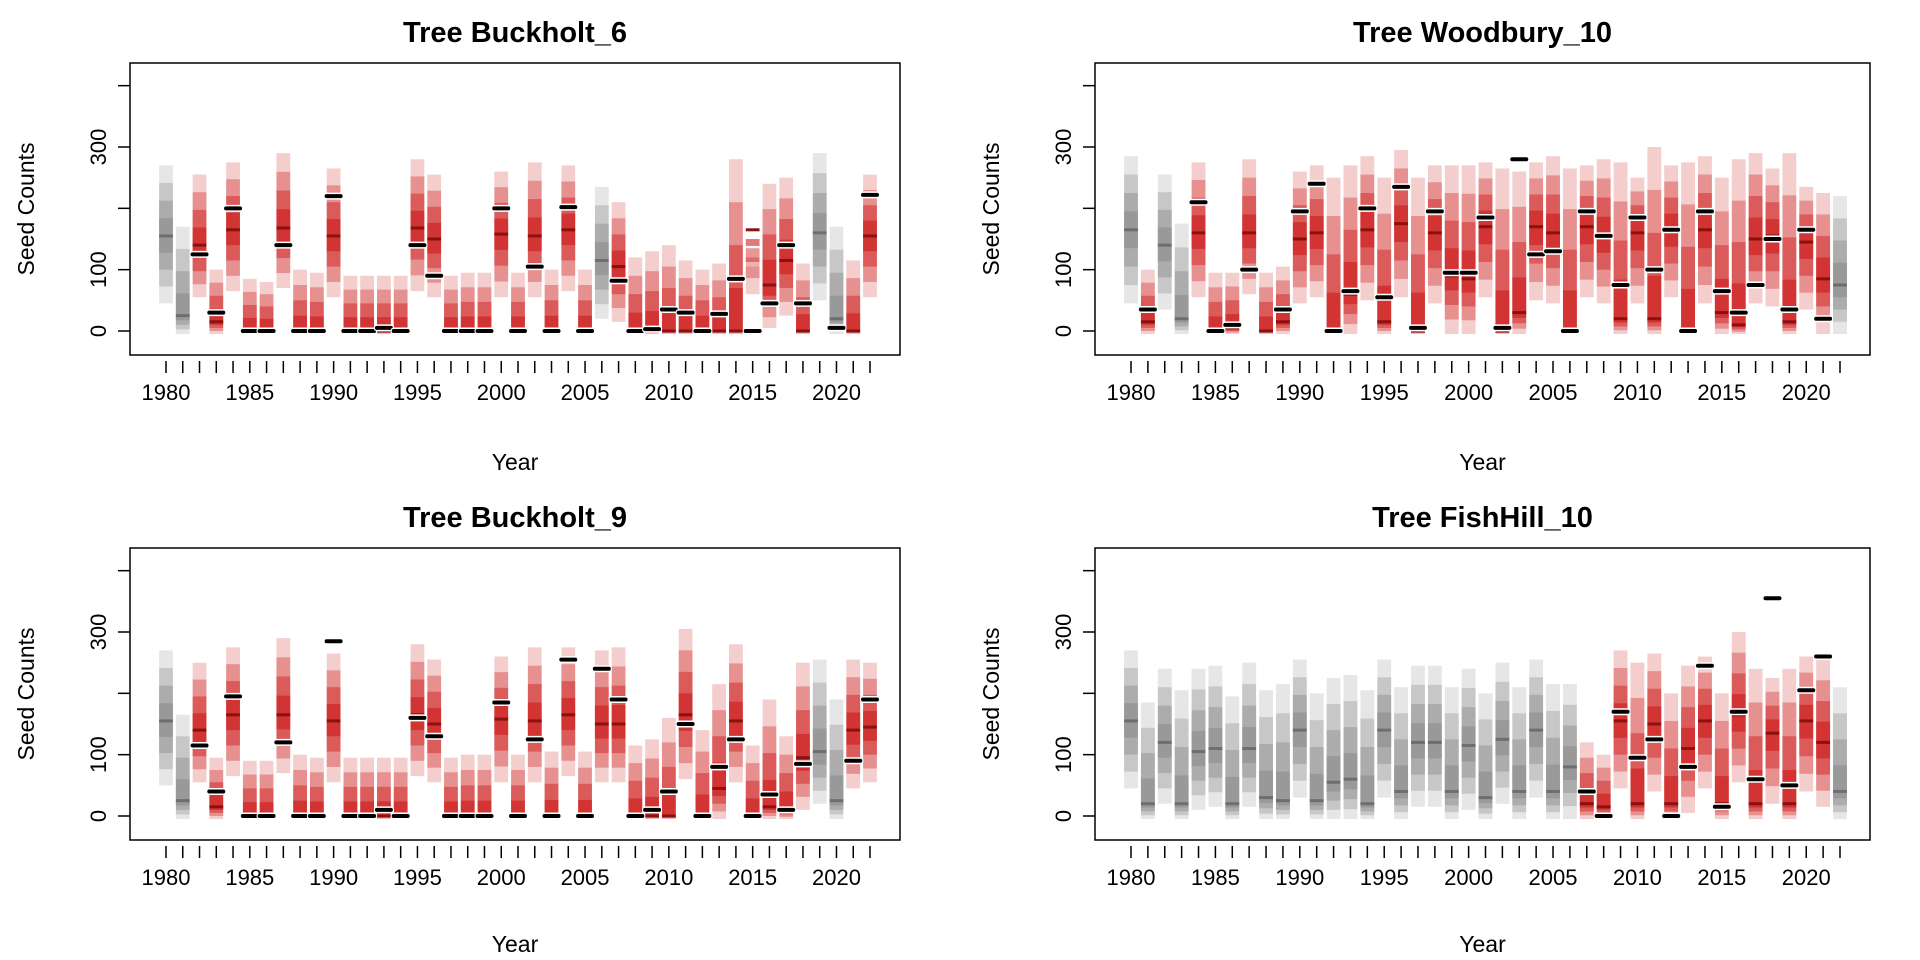 The image size is (1920, 960). Describe the element at coordinates (1401, 791) in the screenshot. I see `median-mark-1996` at that location.